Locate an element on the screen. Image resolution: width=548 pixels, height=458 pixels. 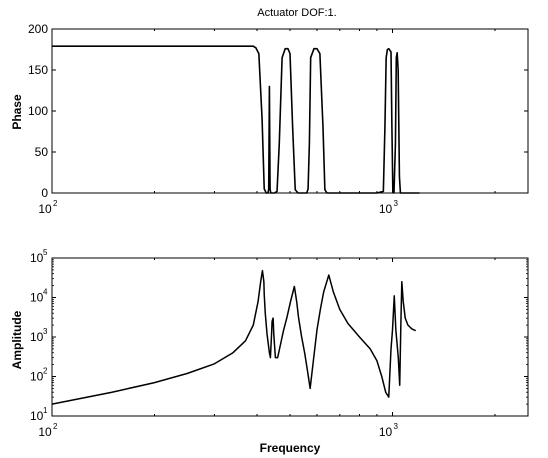
y-tick-label: 10 4 is located at coordinates (39, 296).